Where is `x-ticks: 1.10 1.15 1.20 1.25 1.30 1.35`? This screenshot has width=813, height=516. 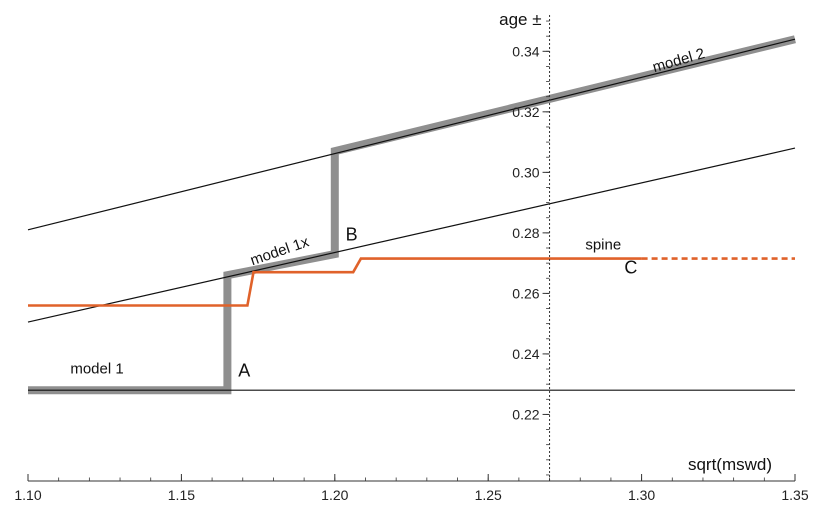 x-ticks: 1.10 1.15 1.20 1.25 1.30 1.35 is located at coordinates (411, 488).